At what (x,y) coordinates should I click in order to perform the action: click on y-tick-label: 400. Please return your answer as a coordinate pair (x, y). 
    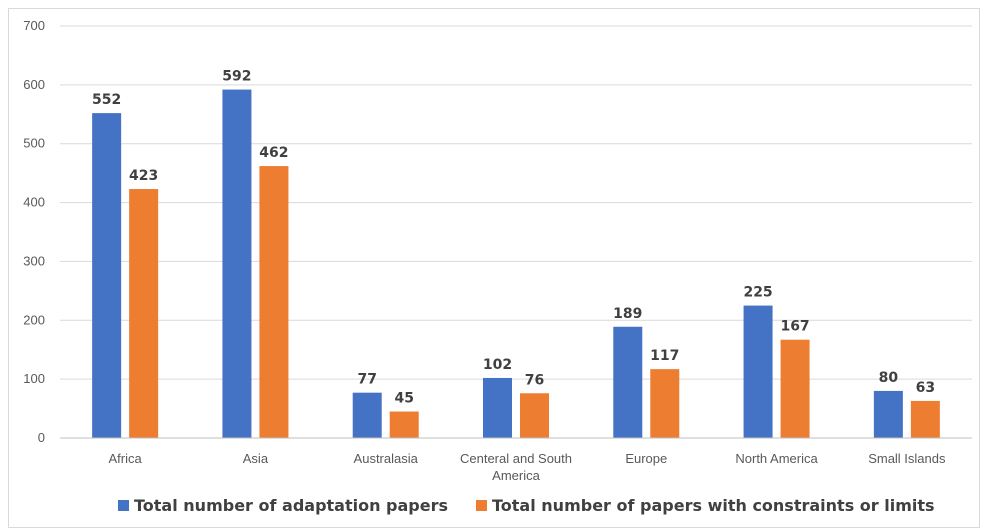
    Looking at the image, I should click on (34, 202).